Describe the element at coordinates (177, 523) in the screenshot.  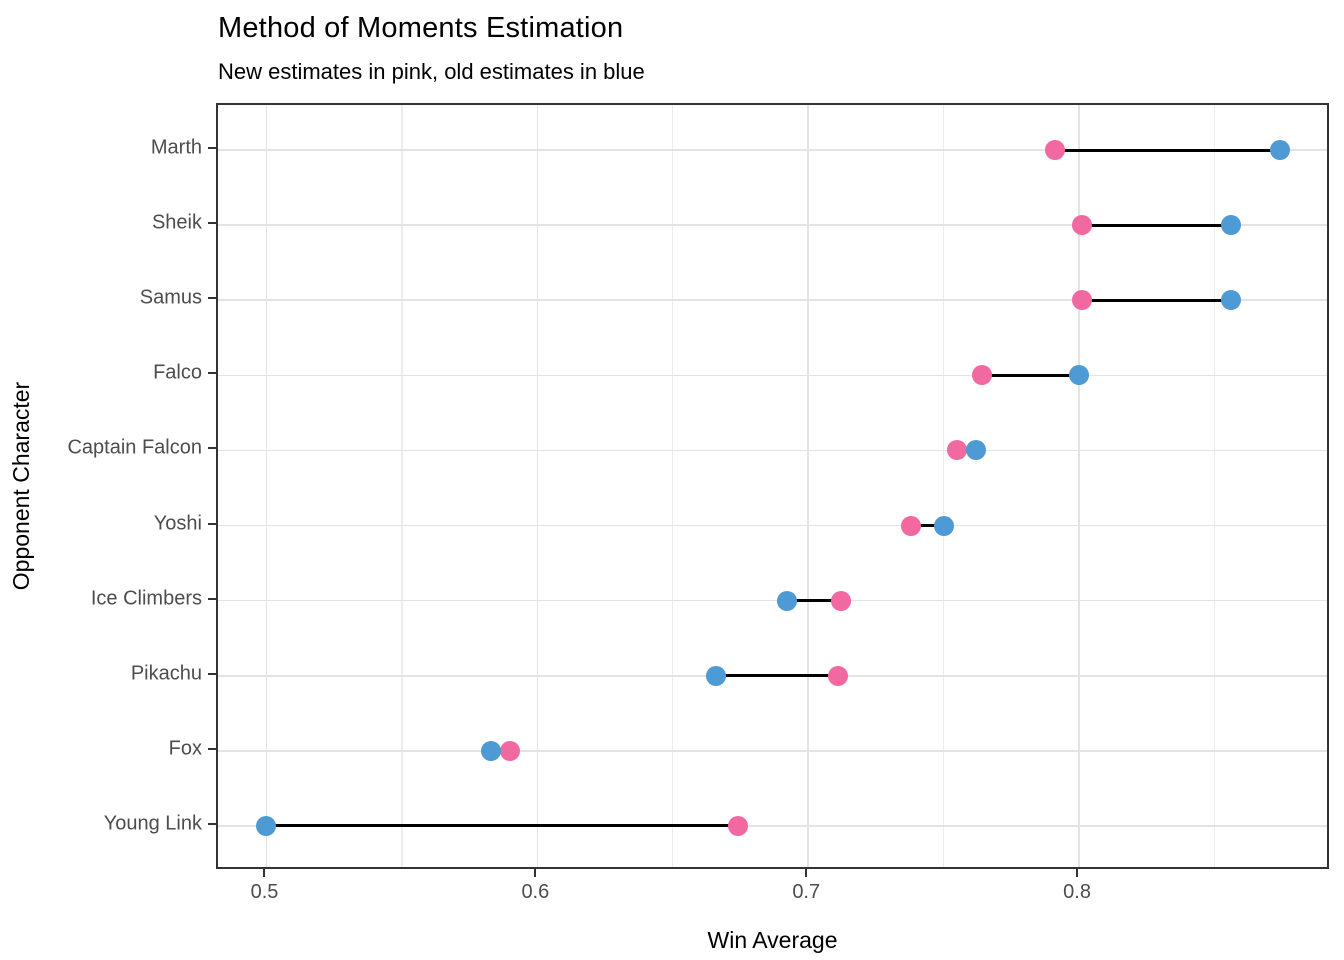
I see `y-tick-label: Yoshi` at that location.